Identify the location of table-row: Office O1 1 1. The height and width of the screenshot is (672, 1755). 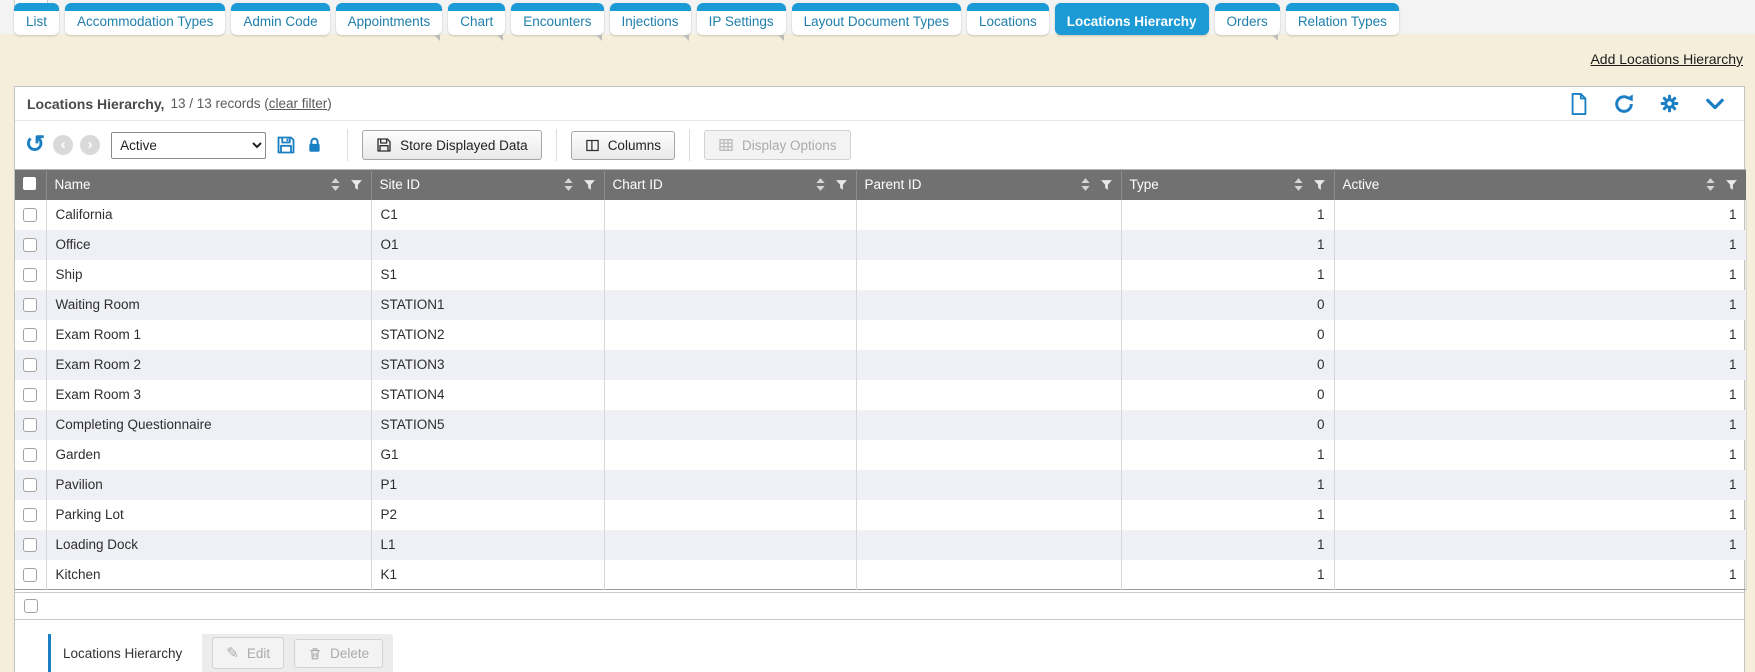
(881, 244).